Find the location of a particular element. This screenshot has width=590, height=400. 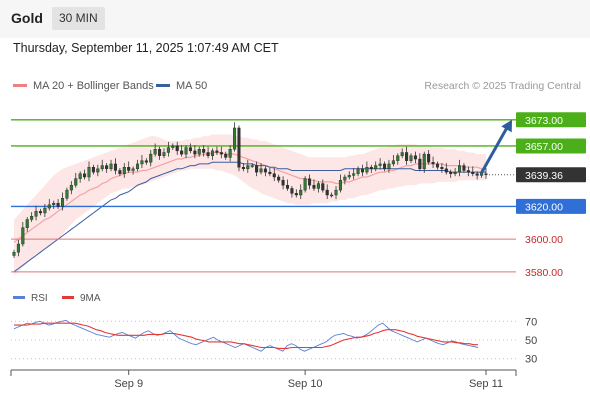

x-tick-label: Sep 10 is located at coordinates (305, 384).